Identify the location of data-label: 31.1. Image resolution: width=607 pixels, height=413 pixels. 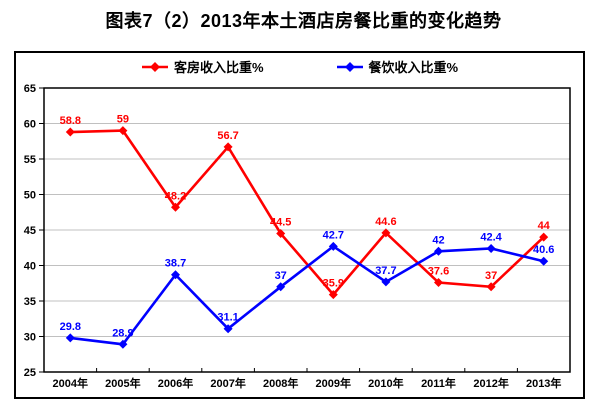
(227, 318).